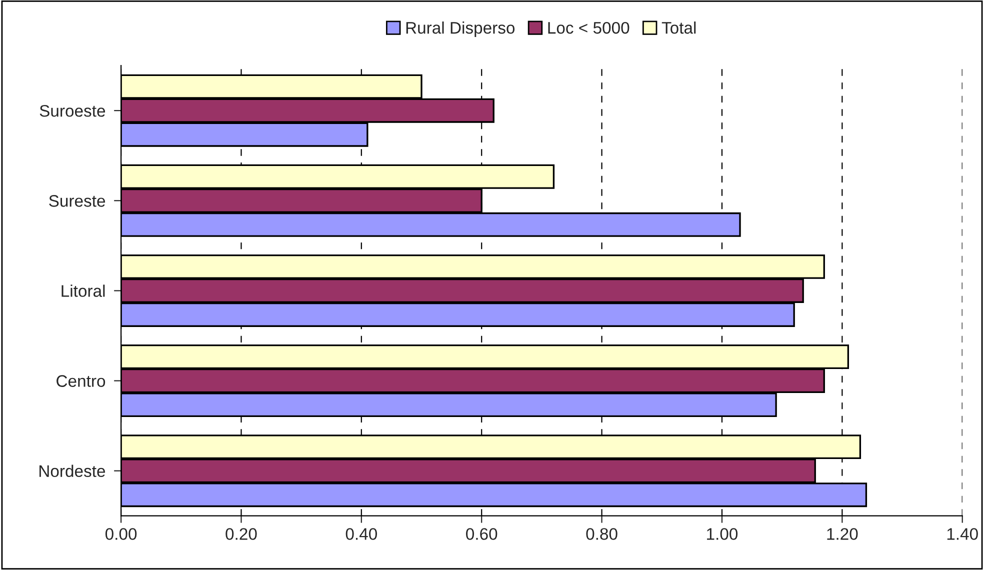 The width and height of the screenshot is (984, 570). I want to click on x-tick-label: 0.00, so click(121, 534).